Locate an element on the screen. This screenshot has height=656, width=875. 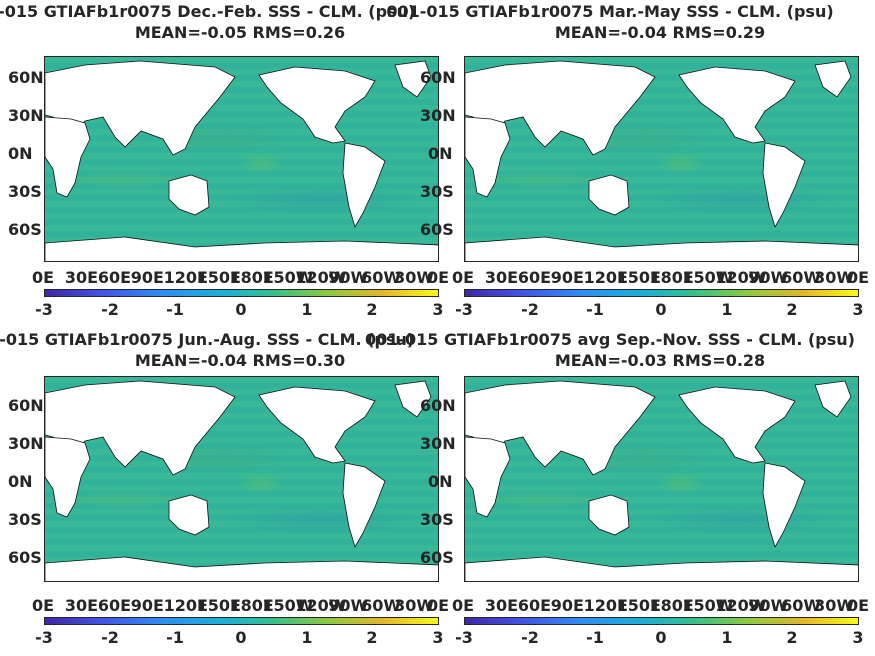
panel-3-ctick: 1 is located at coordinates (307, 637).